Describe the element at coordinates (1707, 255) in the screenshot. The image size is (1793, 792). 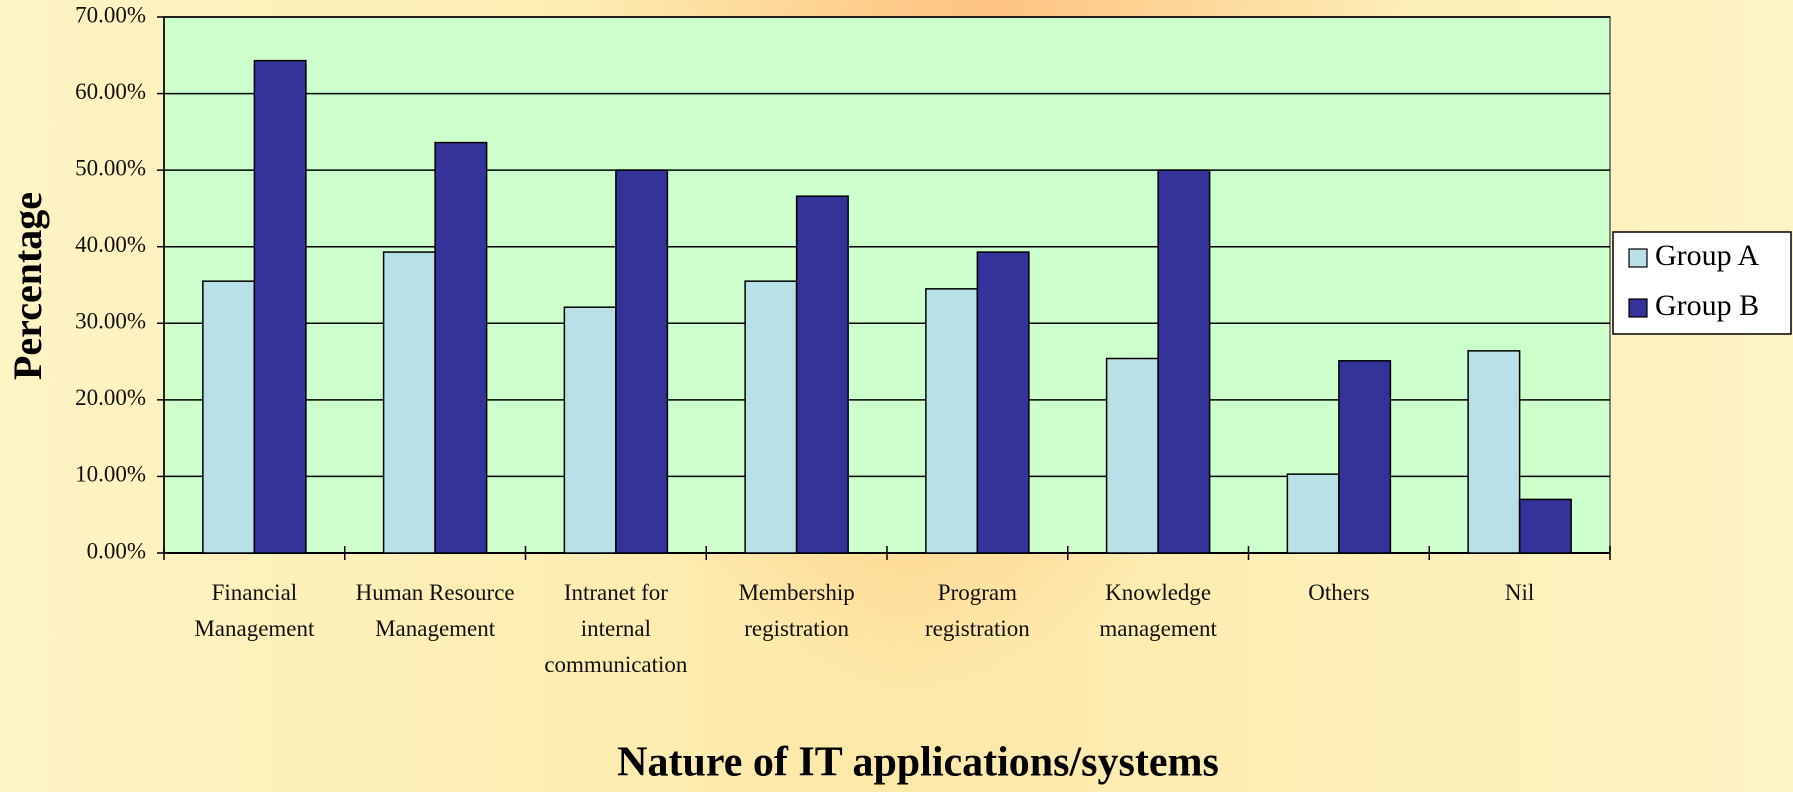
I see `legend-label: Group A` at that location.